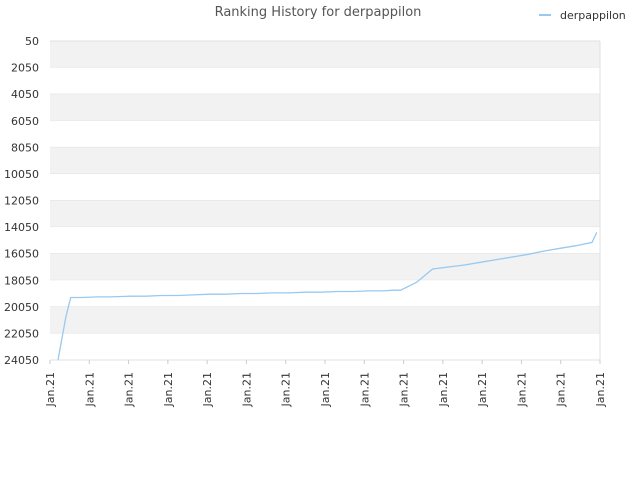 The height and width of the screenshot is (480, 640). I want to click on y-tick-label: 12050, so click(21, 201).